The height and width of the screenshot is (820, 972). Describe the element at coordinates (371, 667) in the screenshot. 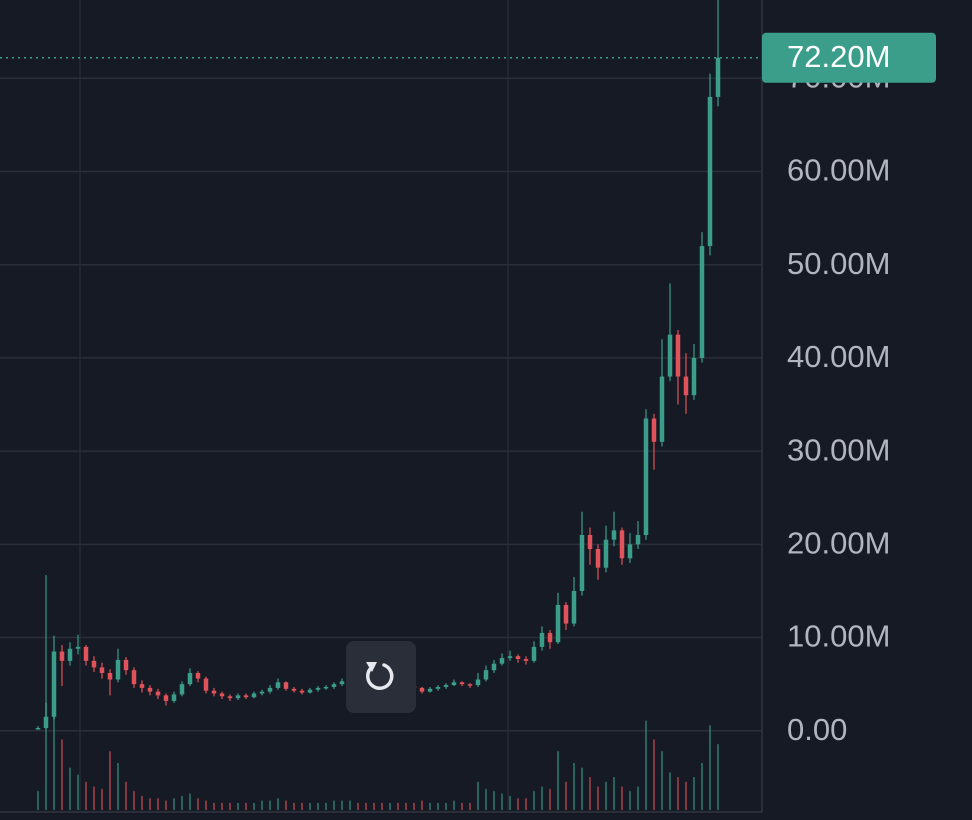

I see `reset-icon-arrow` at that location.